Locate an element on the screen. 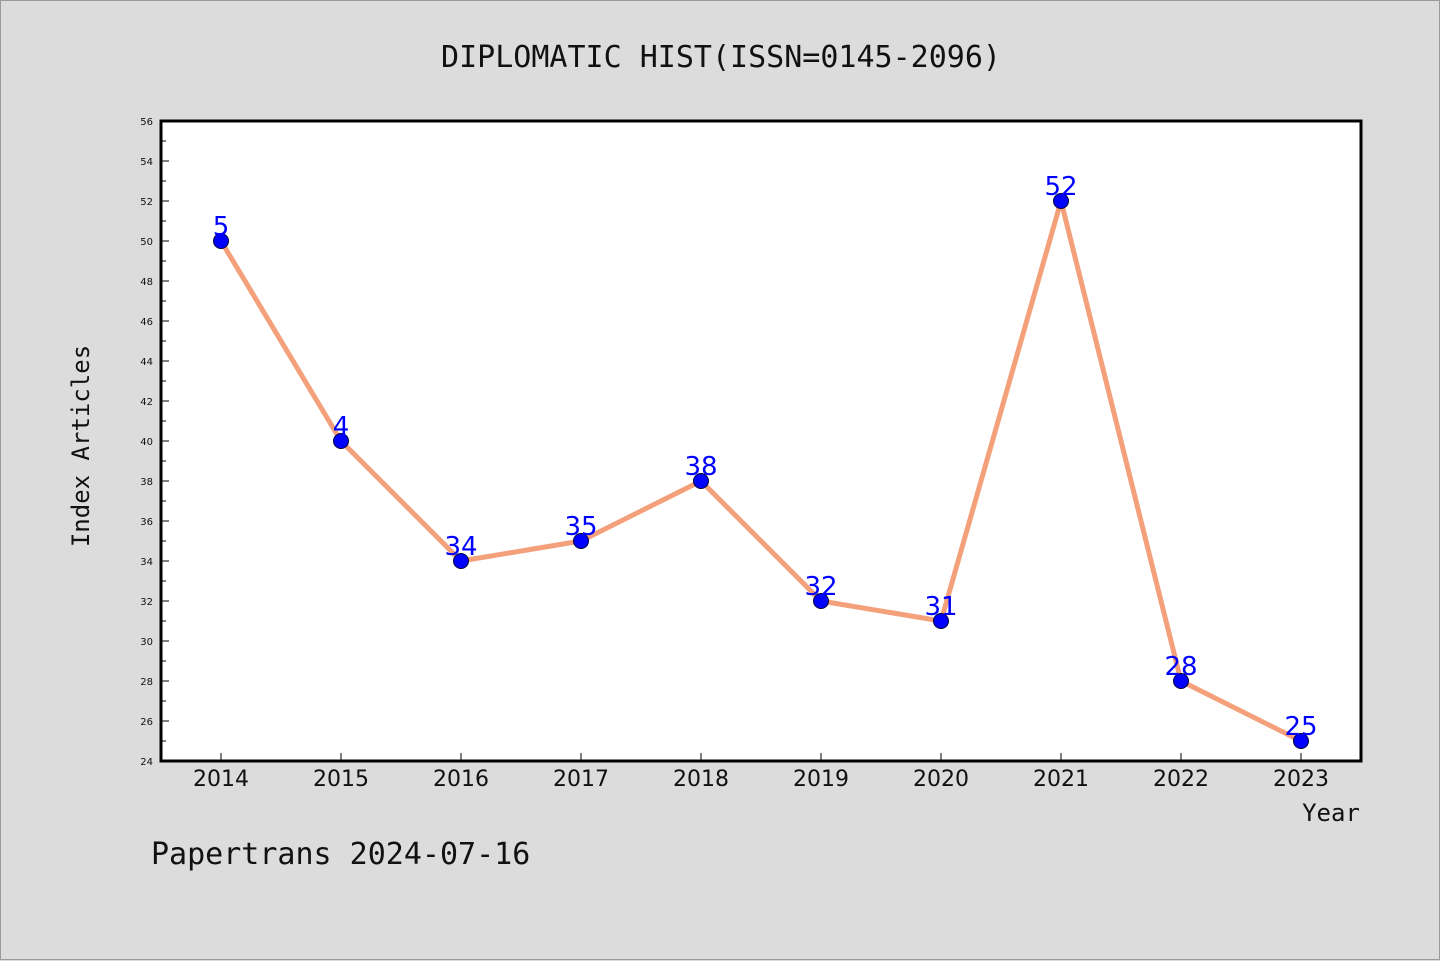 The width and height of the screenshot is (1440, 961). data-label: 5 is located at coordinates (221, 227).